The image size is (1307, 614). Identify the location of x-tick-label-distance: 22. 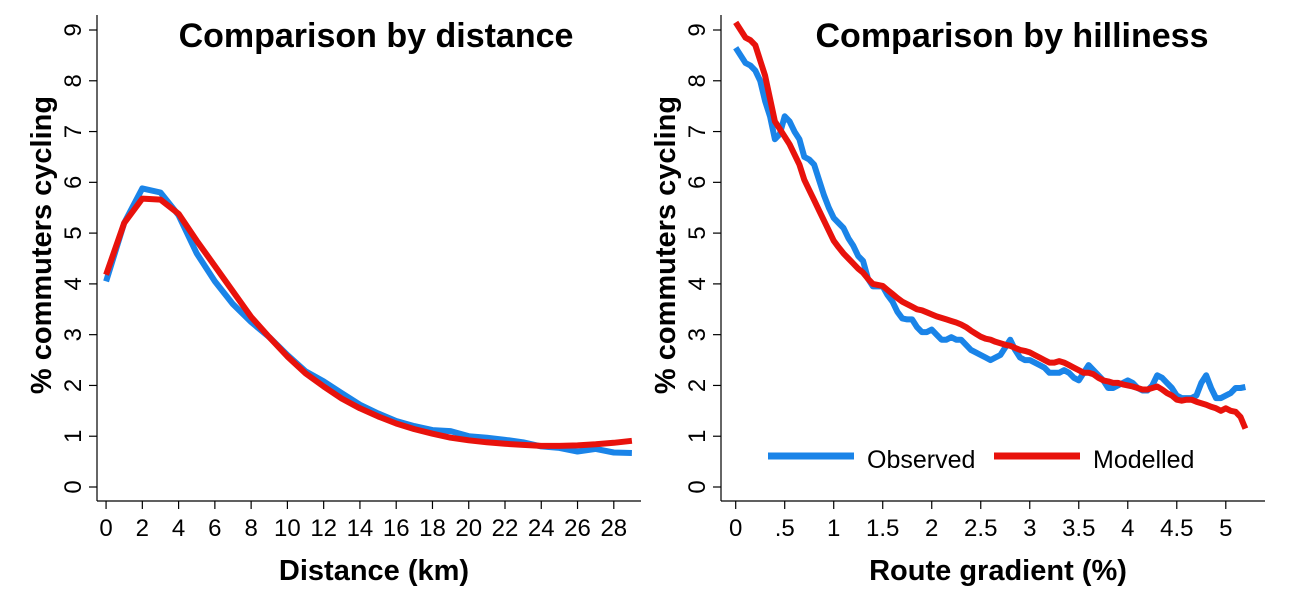
(505, 528).